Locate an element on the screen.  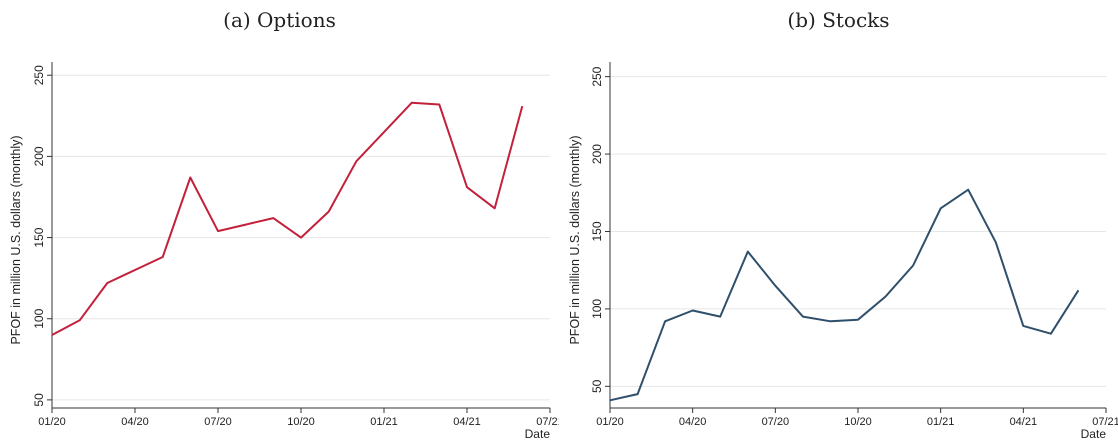
chart-title: (a) Options is located at coordinates (279, 20).